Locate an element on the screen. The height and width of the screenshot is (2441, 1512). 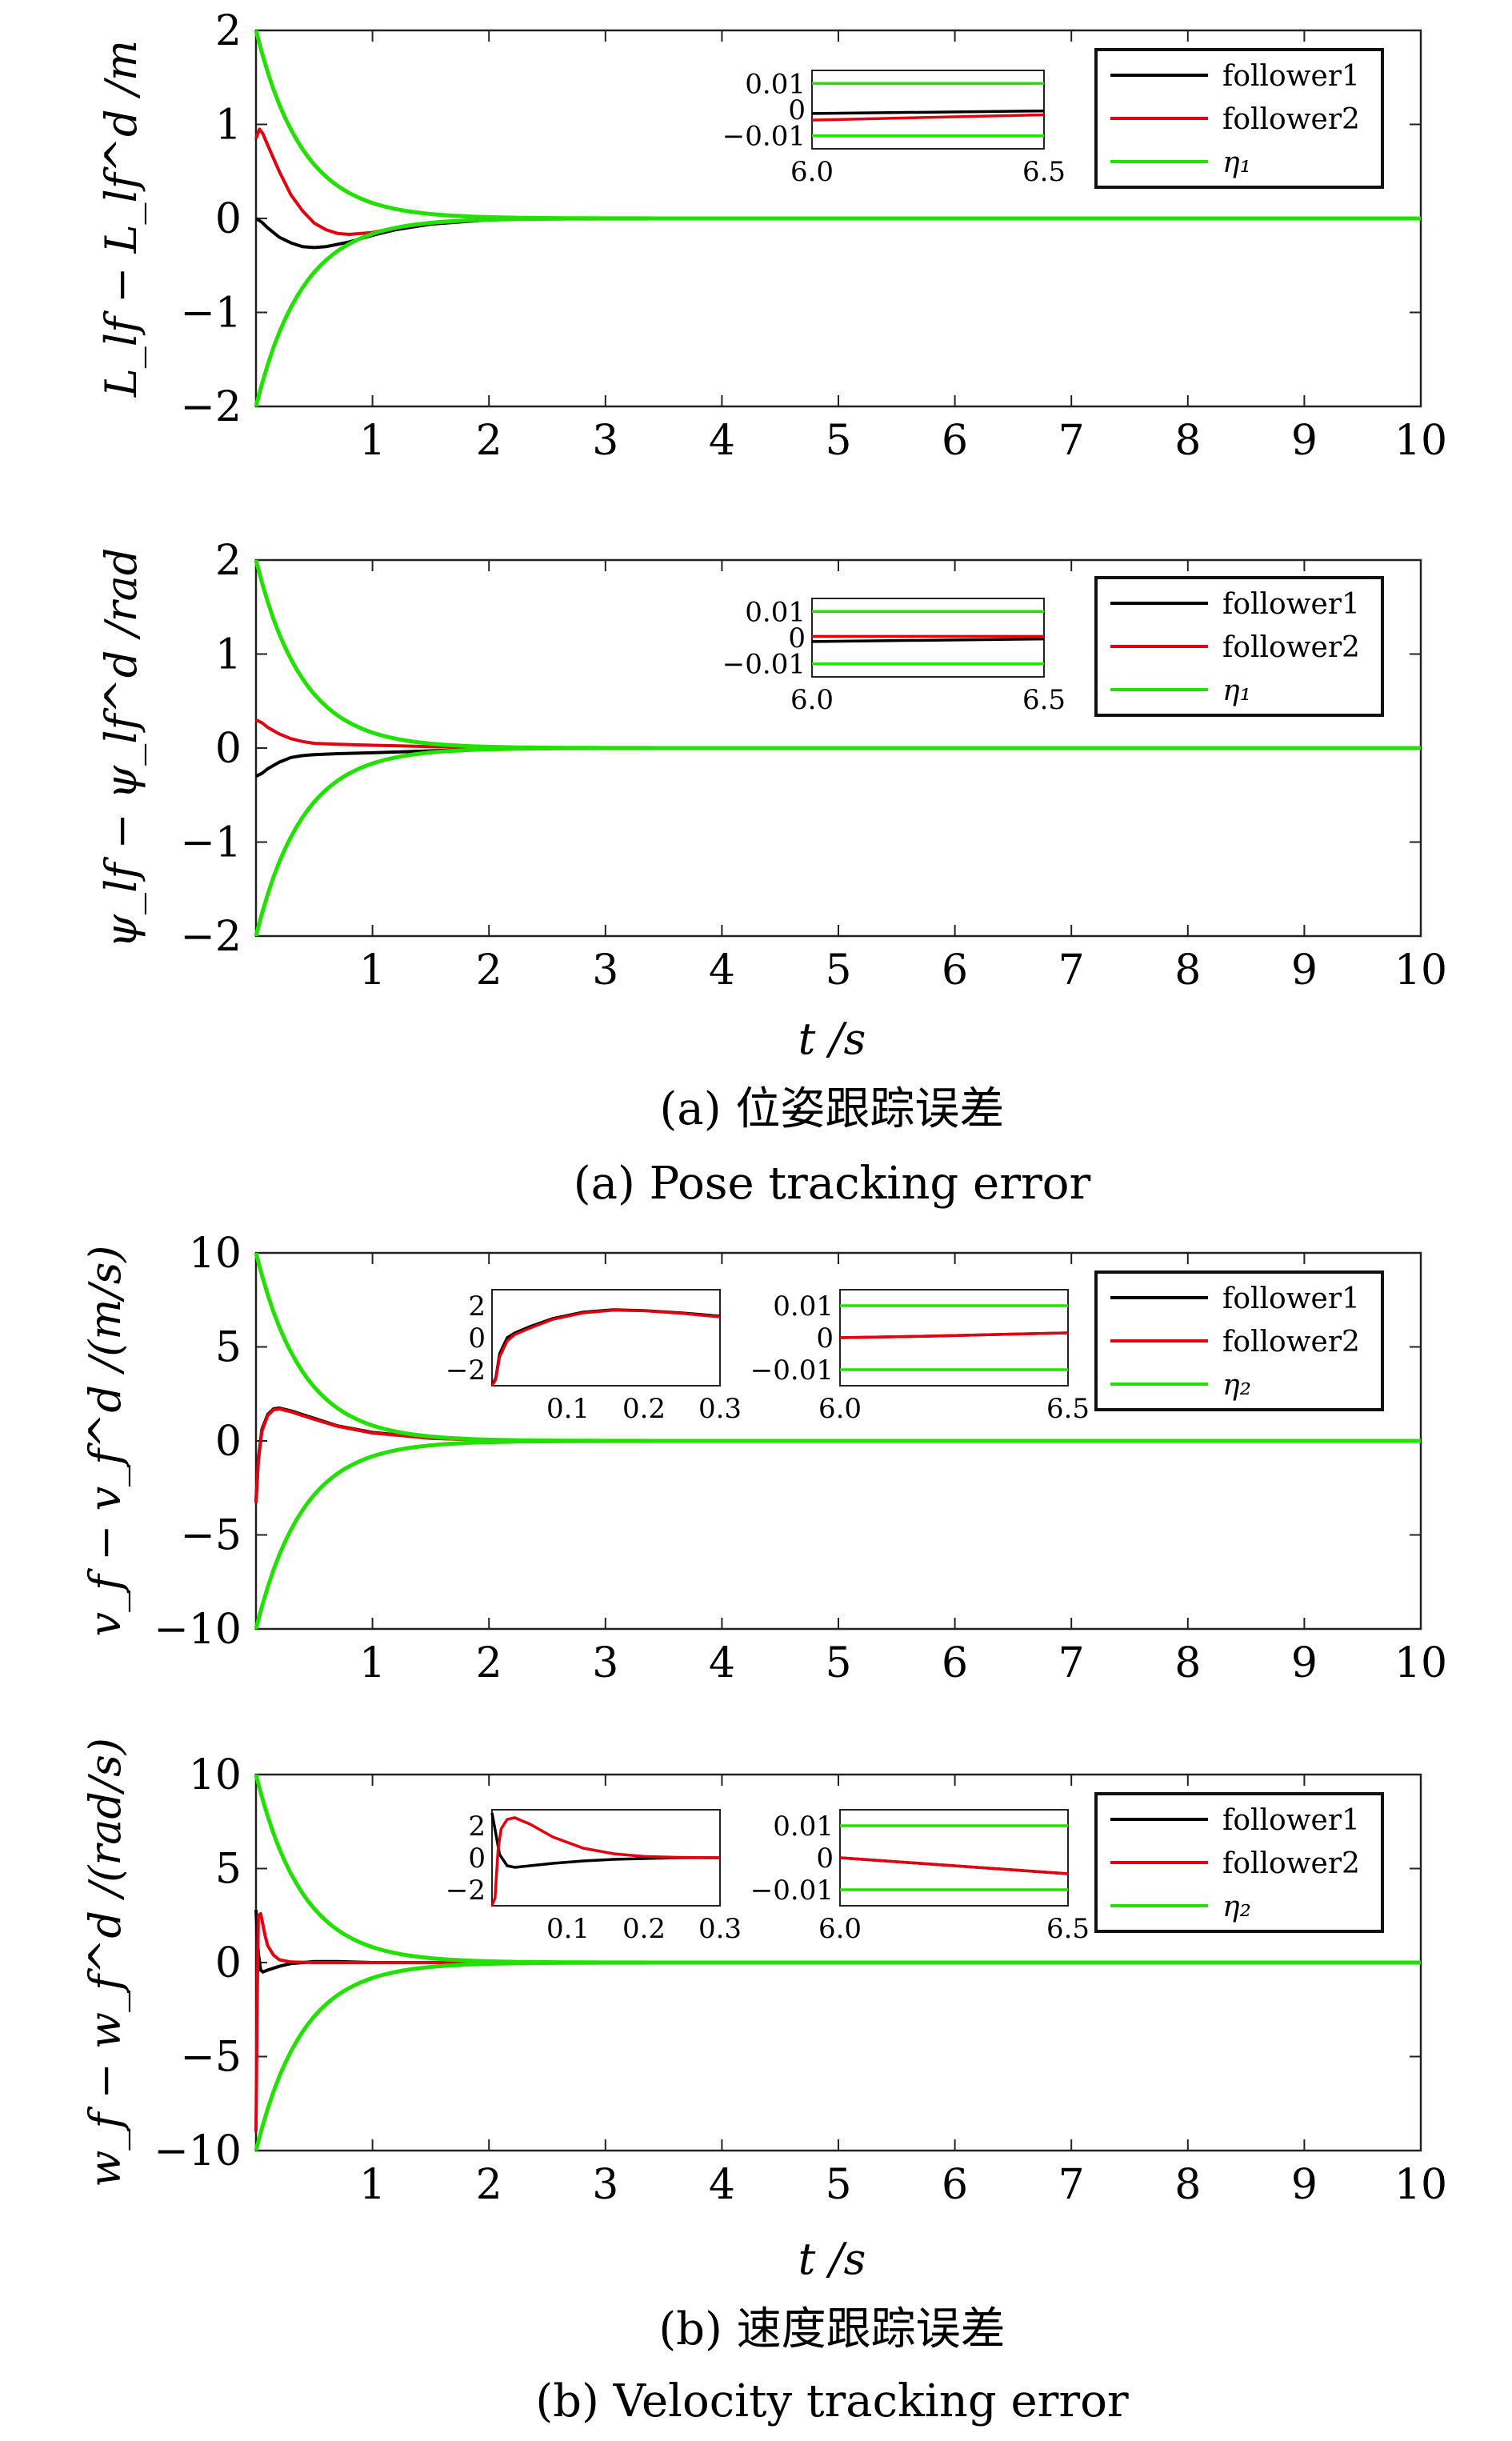
ytick-label: 5 is located at coordinates (228, 1348).